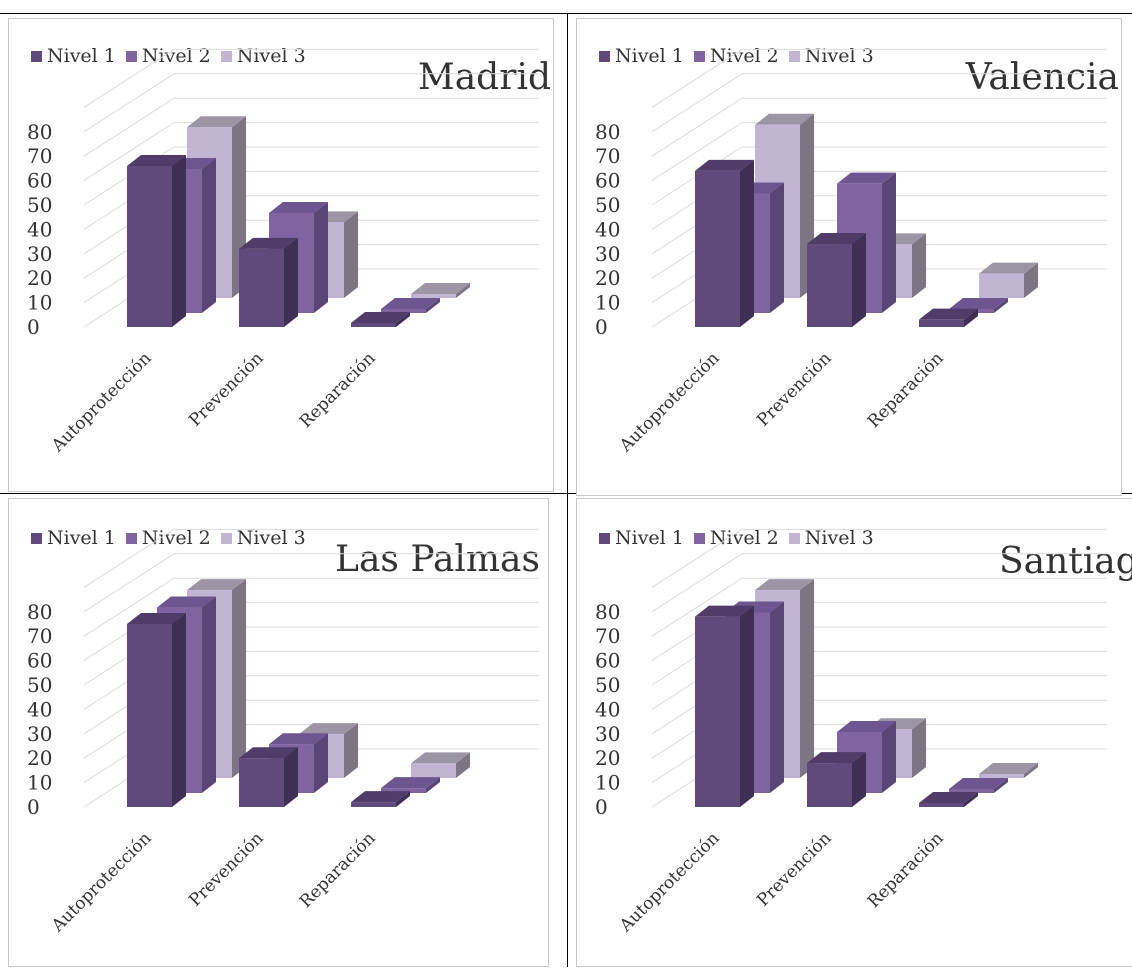 Image resolution: width=1132 pixels, height=968 pixels. Describe the element at coordinates (33, 327) in the screenshot. I see `y-tick-label: 0` at that location.